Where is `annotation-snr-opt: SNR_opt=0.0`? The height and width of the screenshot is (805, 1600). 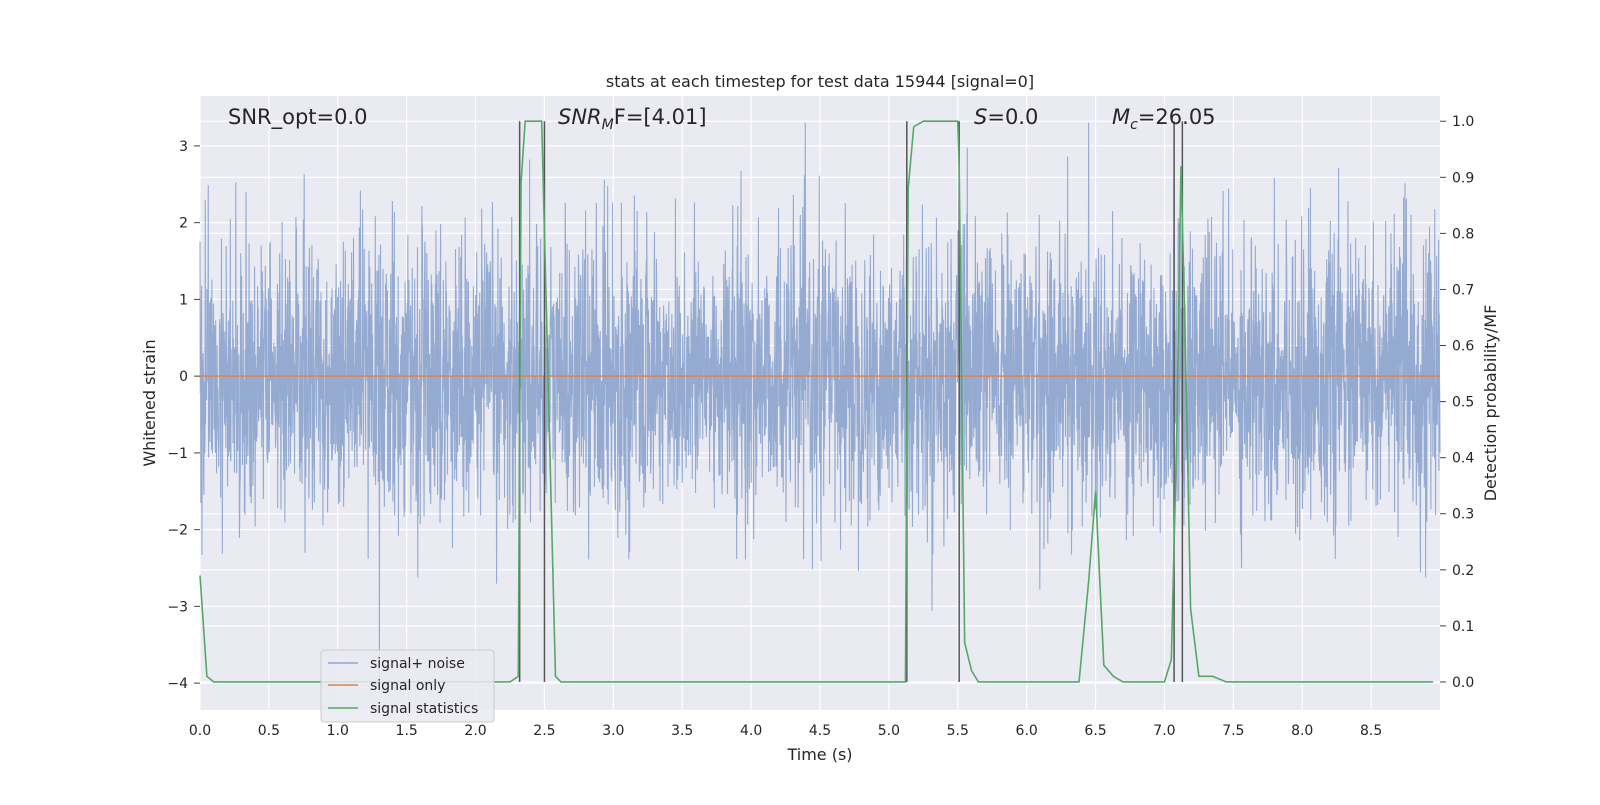
annotation-snr-opt: SNR_opt=0.0 is located at coordinates (298, 117).